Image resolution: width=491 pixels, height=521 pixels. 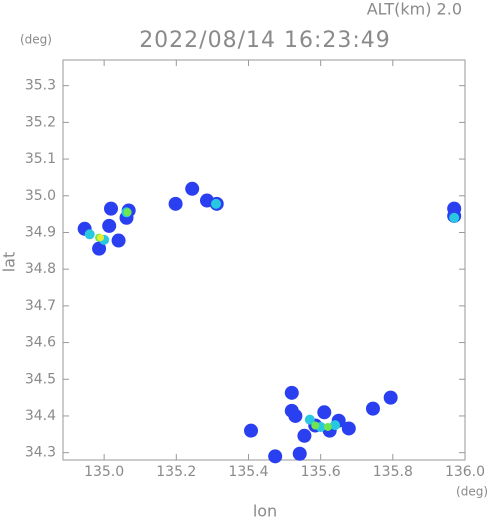 I want to click on y-tick-label: 34.3, so click(x=40, y=453).